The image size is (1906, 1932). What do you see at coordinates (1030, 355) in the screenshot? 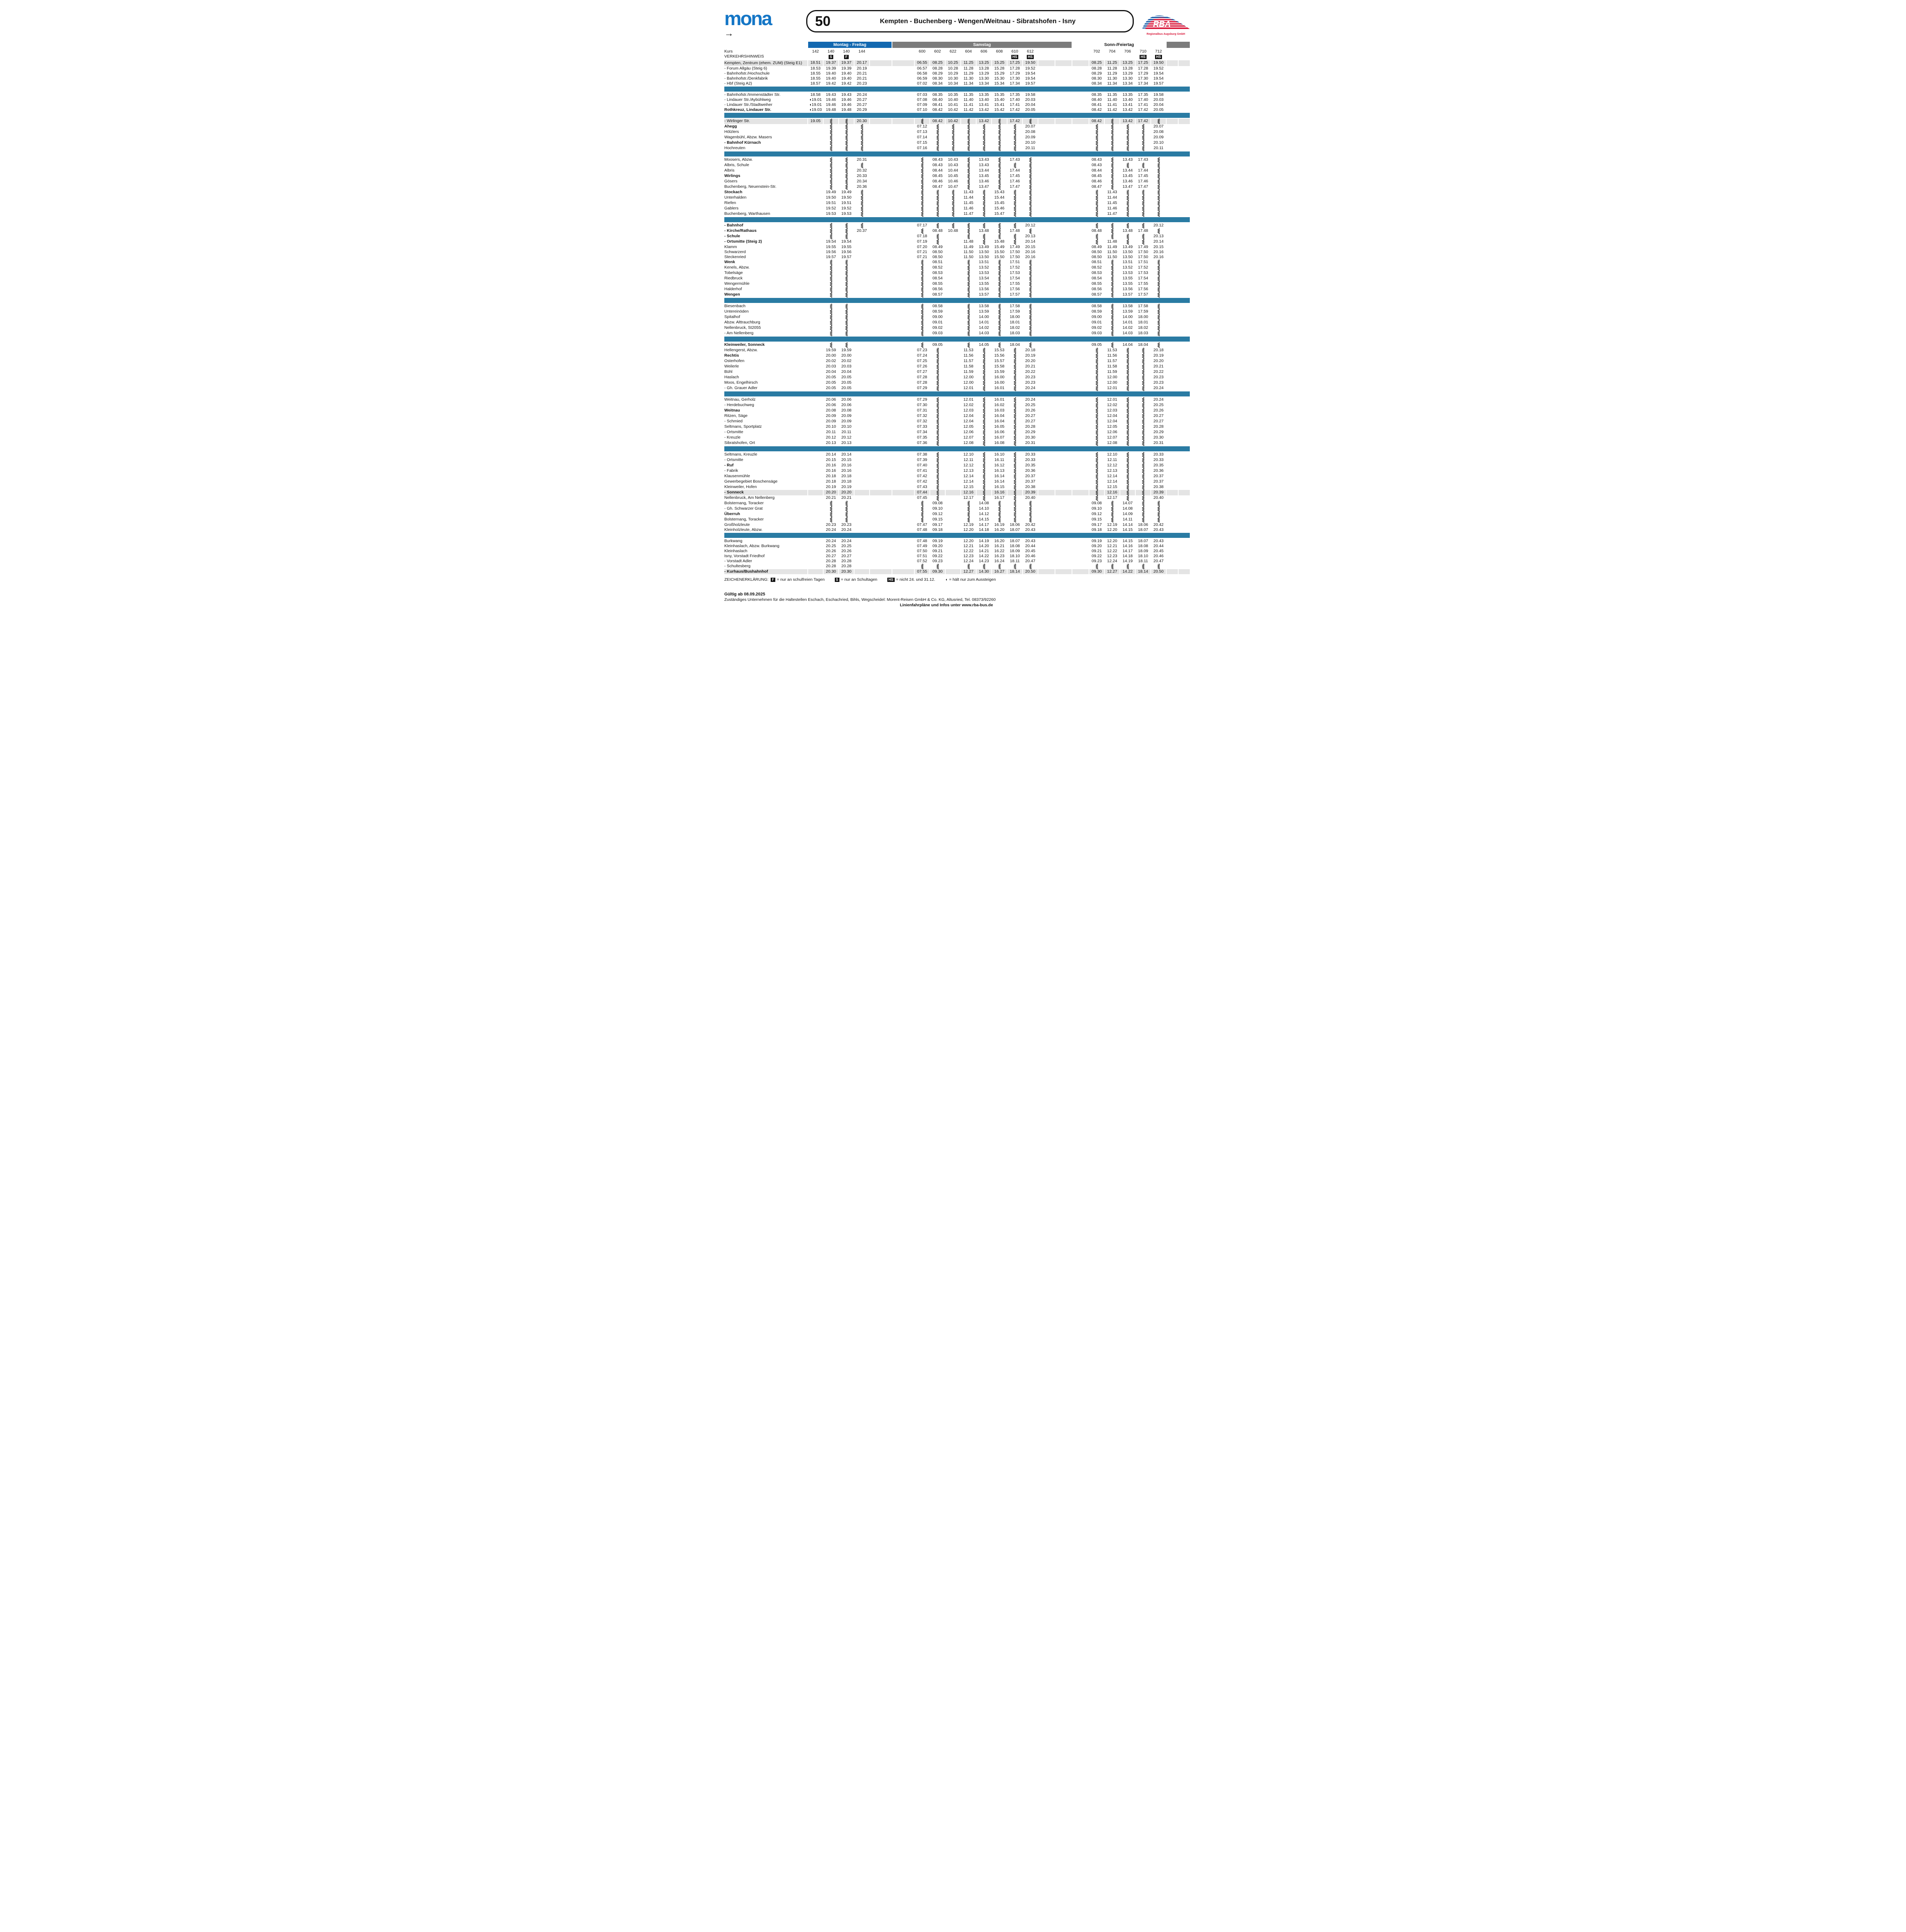
I see `time-cell: 20.19` at bounding box center [1030, 355].